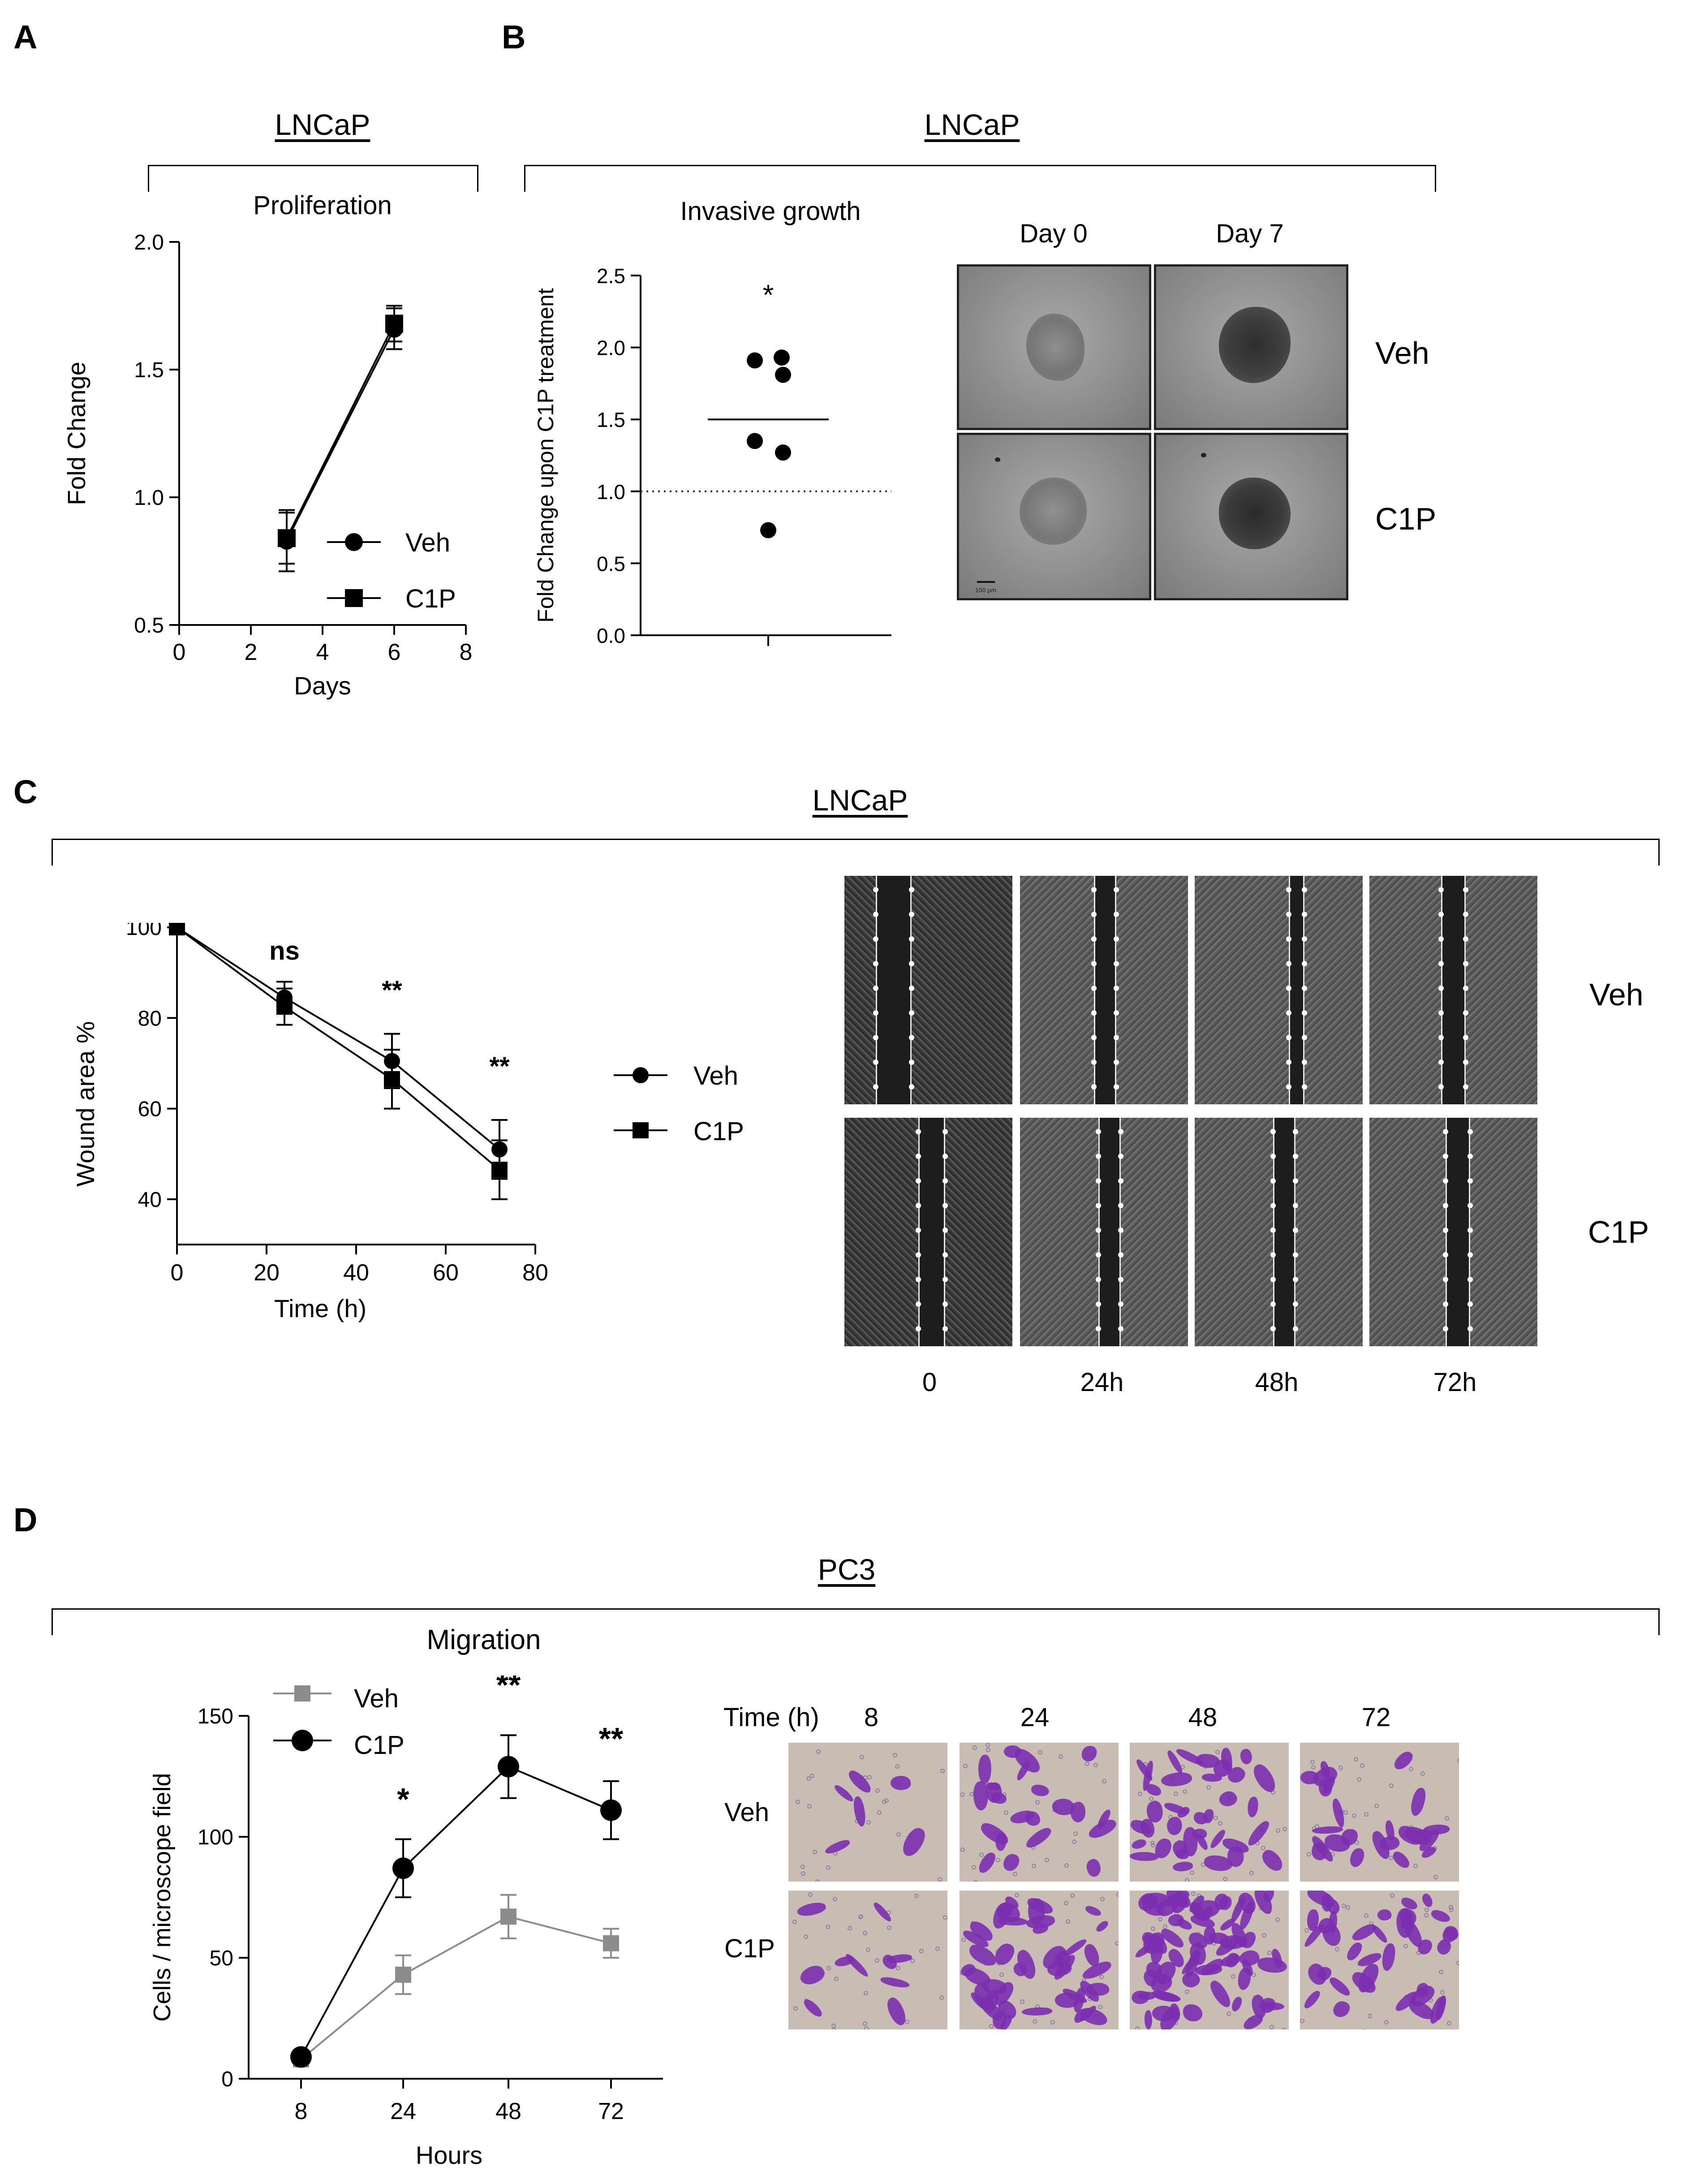  I want to click on significance-marker: *, so click(403, 1799).